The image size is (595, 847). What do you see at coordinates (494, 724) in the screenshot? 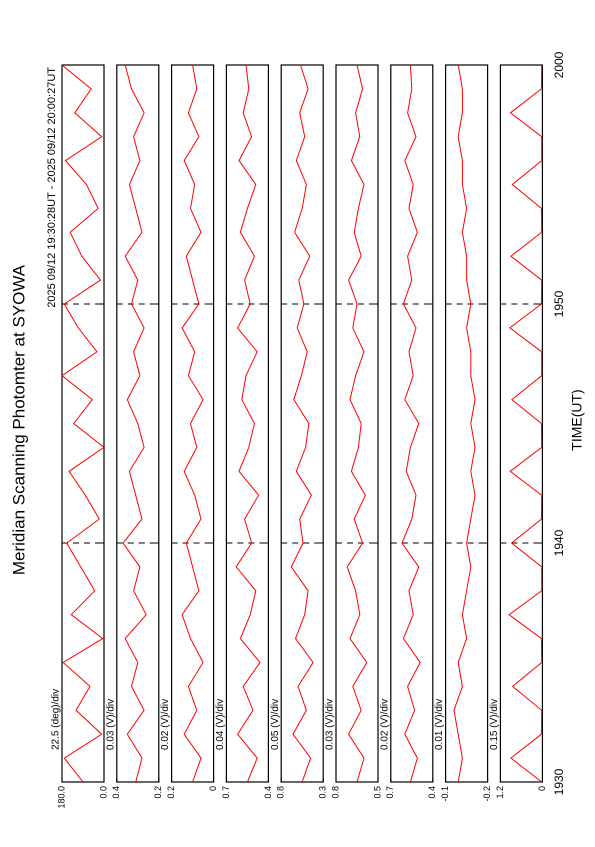
I see `panel-scale-label: 0.15 (V)/div` at bounding box center [494, 724].